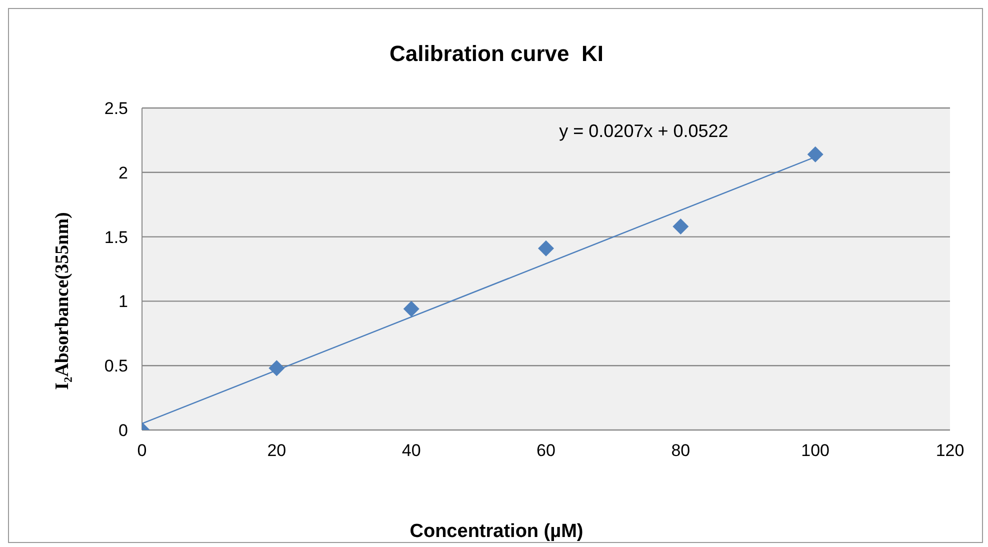 Image resolution: width=988 pixels, height=547 pixels. I want to click on x-axis-title: Concentration (µM), so click(496, 532).